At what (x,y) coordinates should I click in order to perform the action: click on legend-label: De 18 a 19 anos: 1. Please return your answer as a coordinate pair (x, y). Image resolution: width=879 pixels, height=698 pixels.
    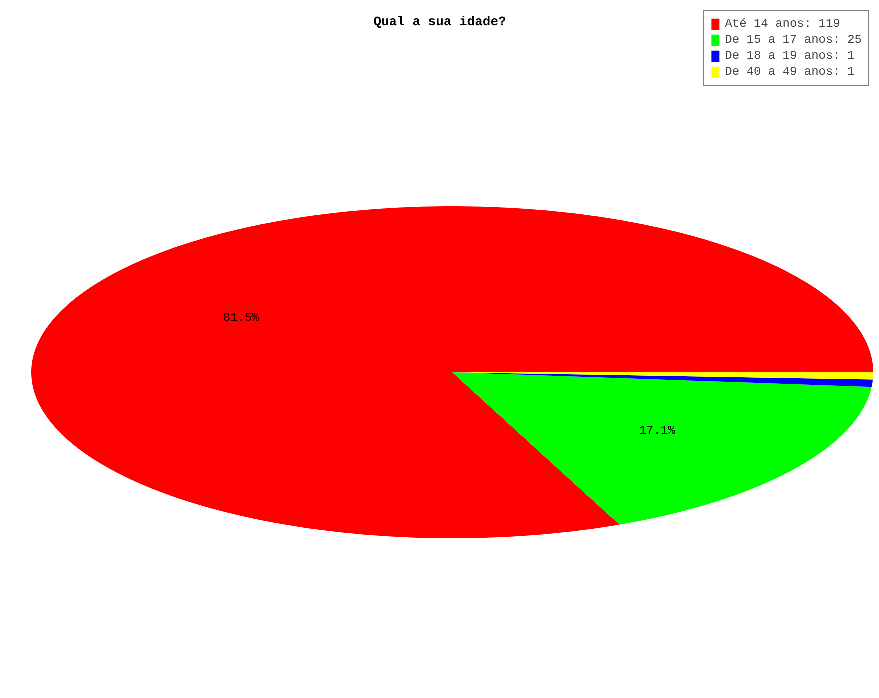
    Looking at the image, I should click on (790, 56).